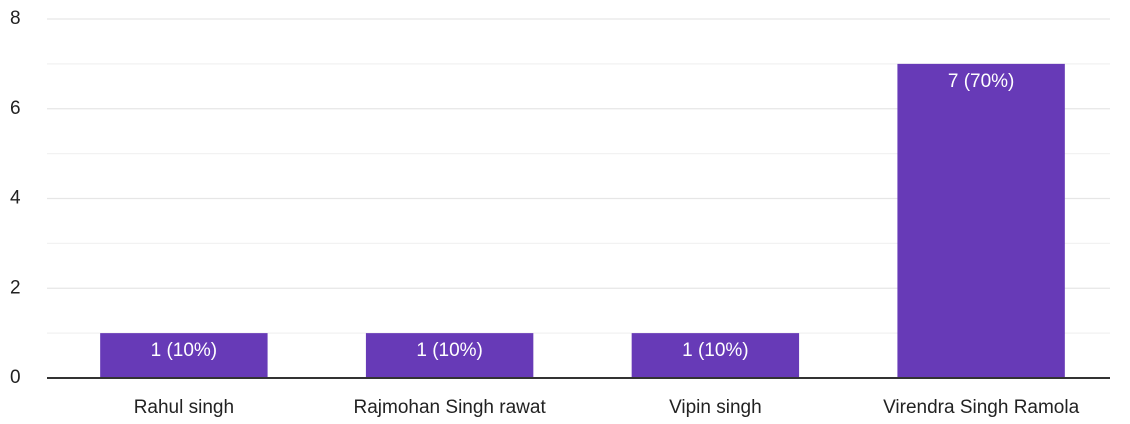  I want to click on x-tick-label: Rajmohan Singh rawat, so click(450, 407).